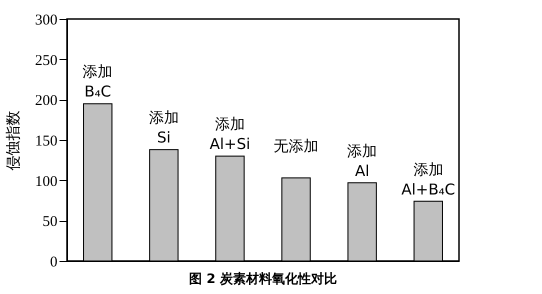  What do you see at coordinates (46, 20) in the screenshot?
I see `y-tick-label: 300` at bounding box center [46, 20].